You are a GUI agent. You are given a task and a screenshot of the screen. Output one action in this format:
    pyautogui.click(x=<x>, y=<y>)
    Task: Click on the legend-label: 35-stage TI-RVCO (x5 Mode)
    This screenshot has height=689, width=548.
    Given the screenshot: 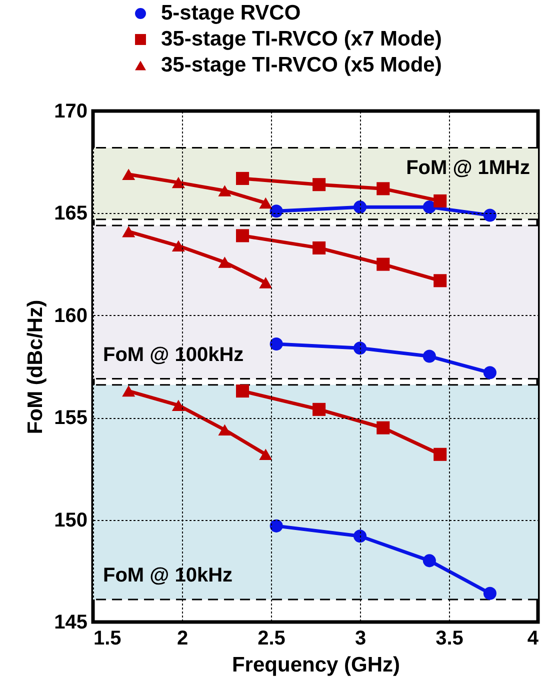 What is the action you would take?
    pyautogui.click(x=301, y=65)
    